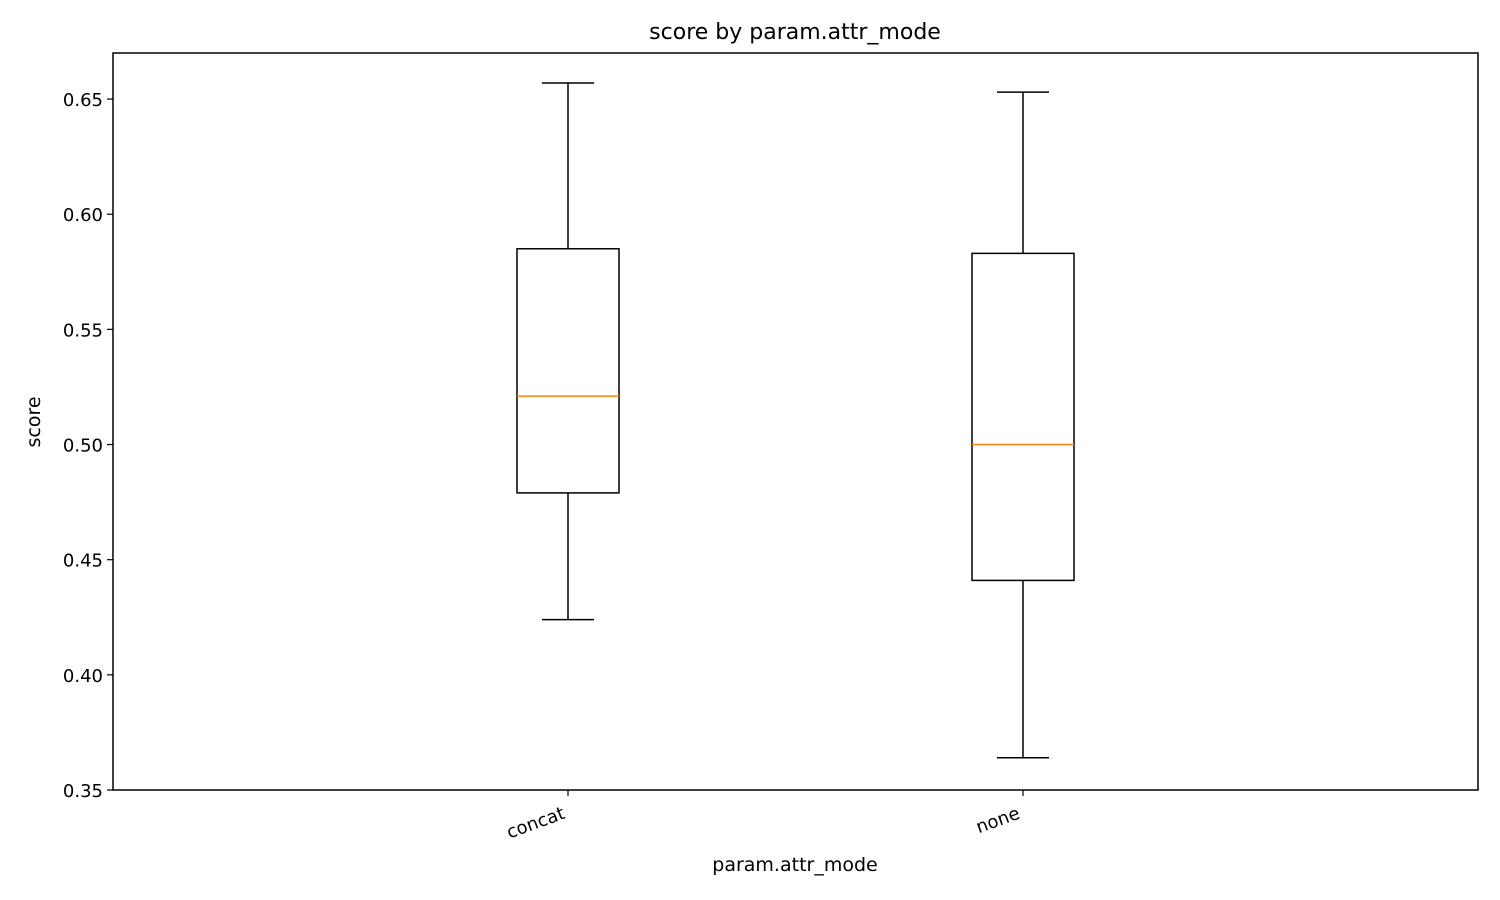 The height and width of the screenshot is (900, 1500). What do you see at coordinates (795, 32) in the screenshot?
I see `chart-title: score by param.attr_mode` at bounding box center [795, 32].